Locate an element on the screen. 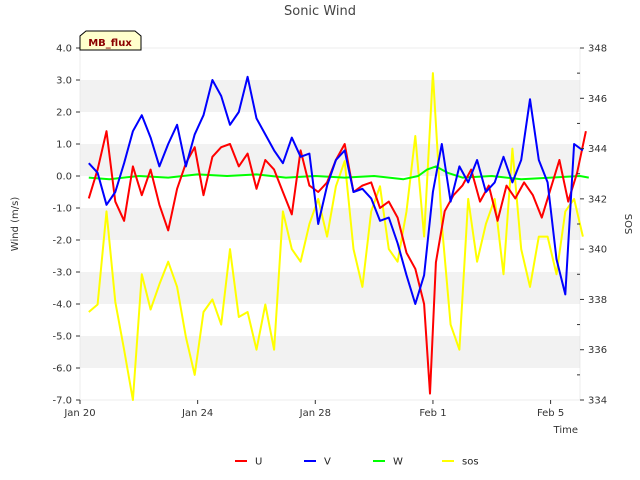 The width and height of the screenshot is (640, 480). legend-label-sos: sos is located at coordinates (470, 462).